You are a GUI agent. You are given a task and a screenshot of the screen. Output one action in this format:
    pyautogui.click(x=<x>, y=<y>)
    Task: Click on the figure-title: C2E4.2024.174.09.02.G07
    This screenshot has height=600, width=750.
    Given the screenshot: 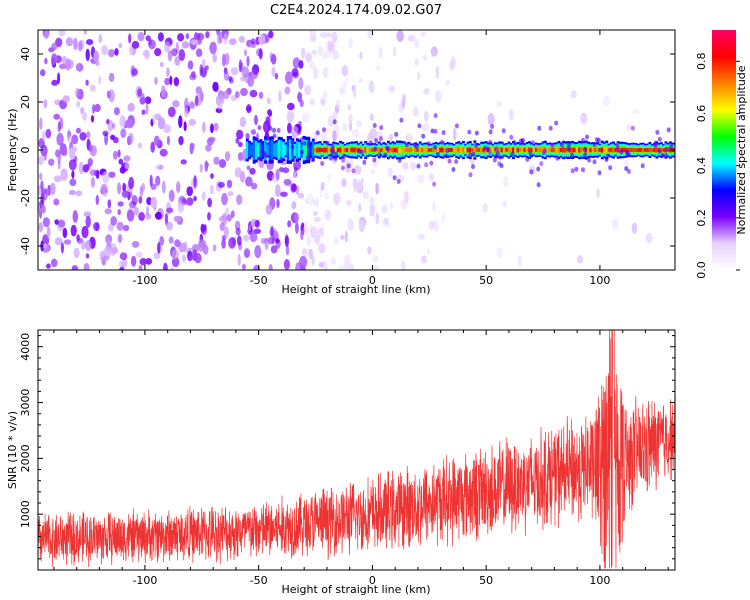 What is the action you would take?
    pyautogui.click(x=356, y=10)
    